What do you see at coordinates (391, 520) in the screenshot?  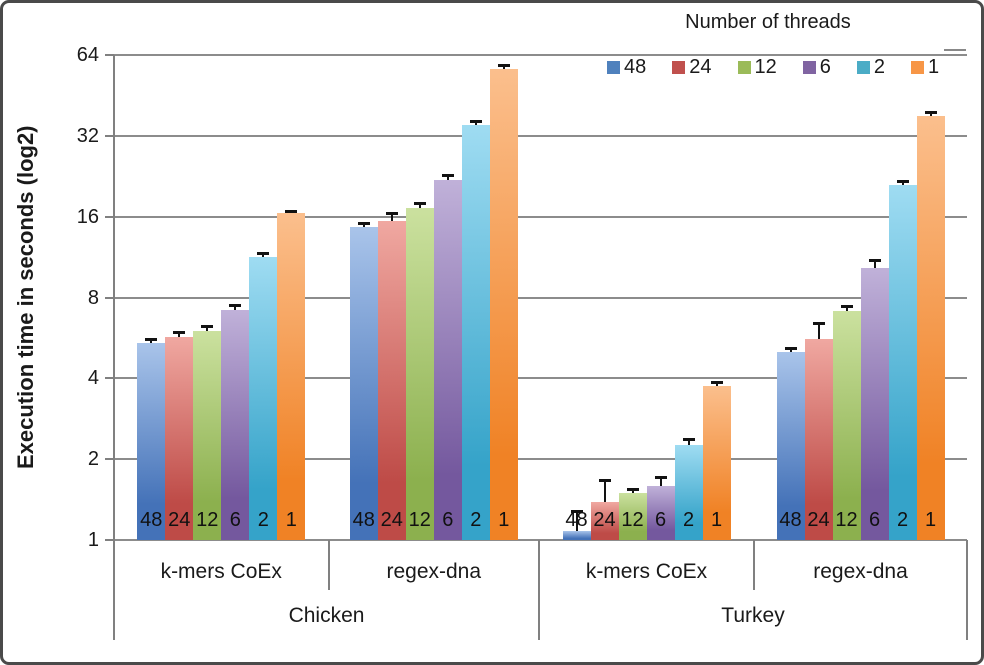 I see `bar-thread-label: 24` at bounding box center [391, 520].